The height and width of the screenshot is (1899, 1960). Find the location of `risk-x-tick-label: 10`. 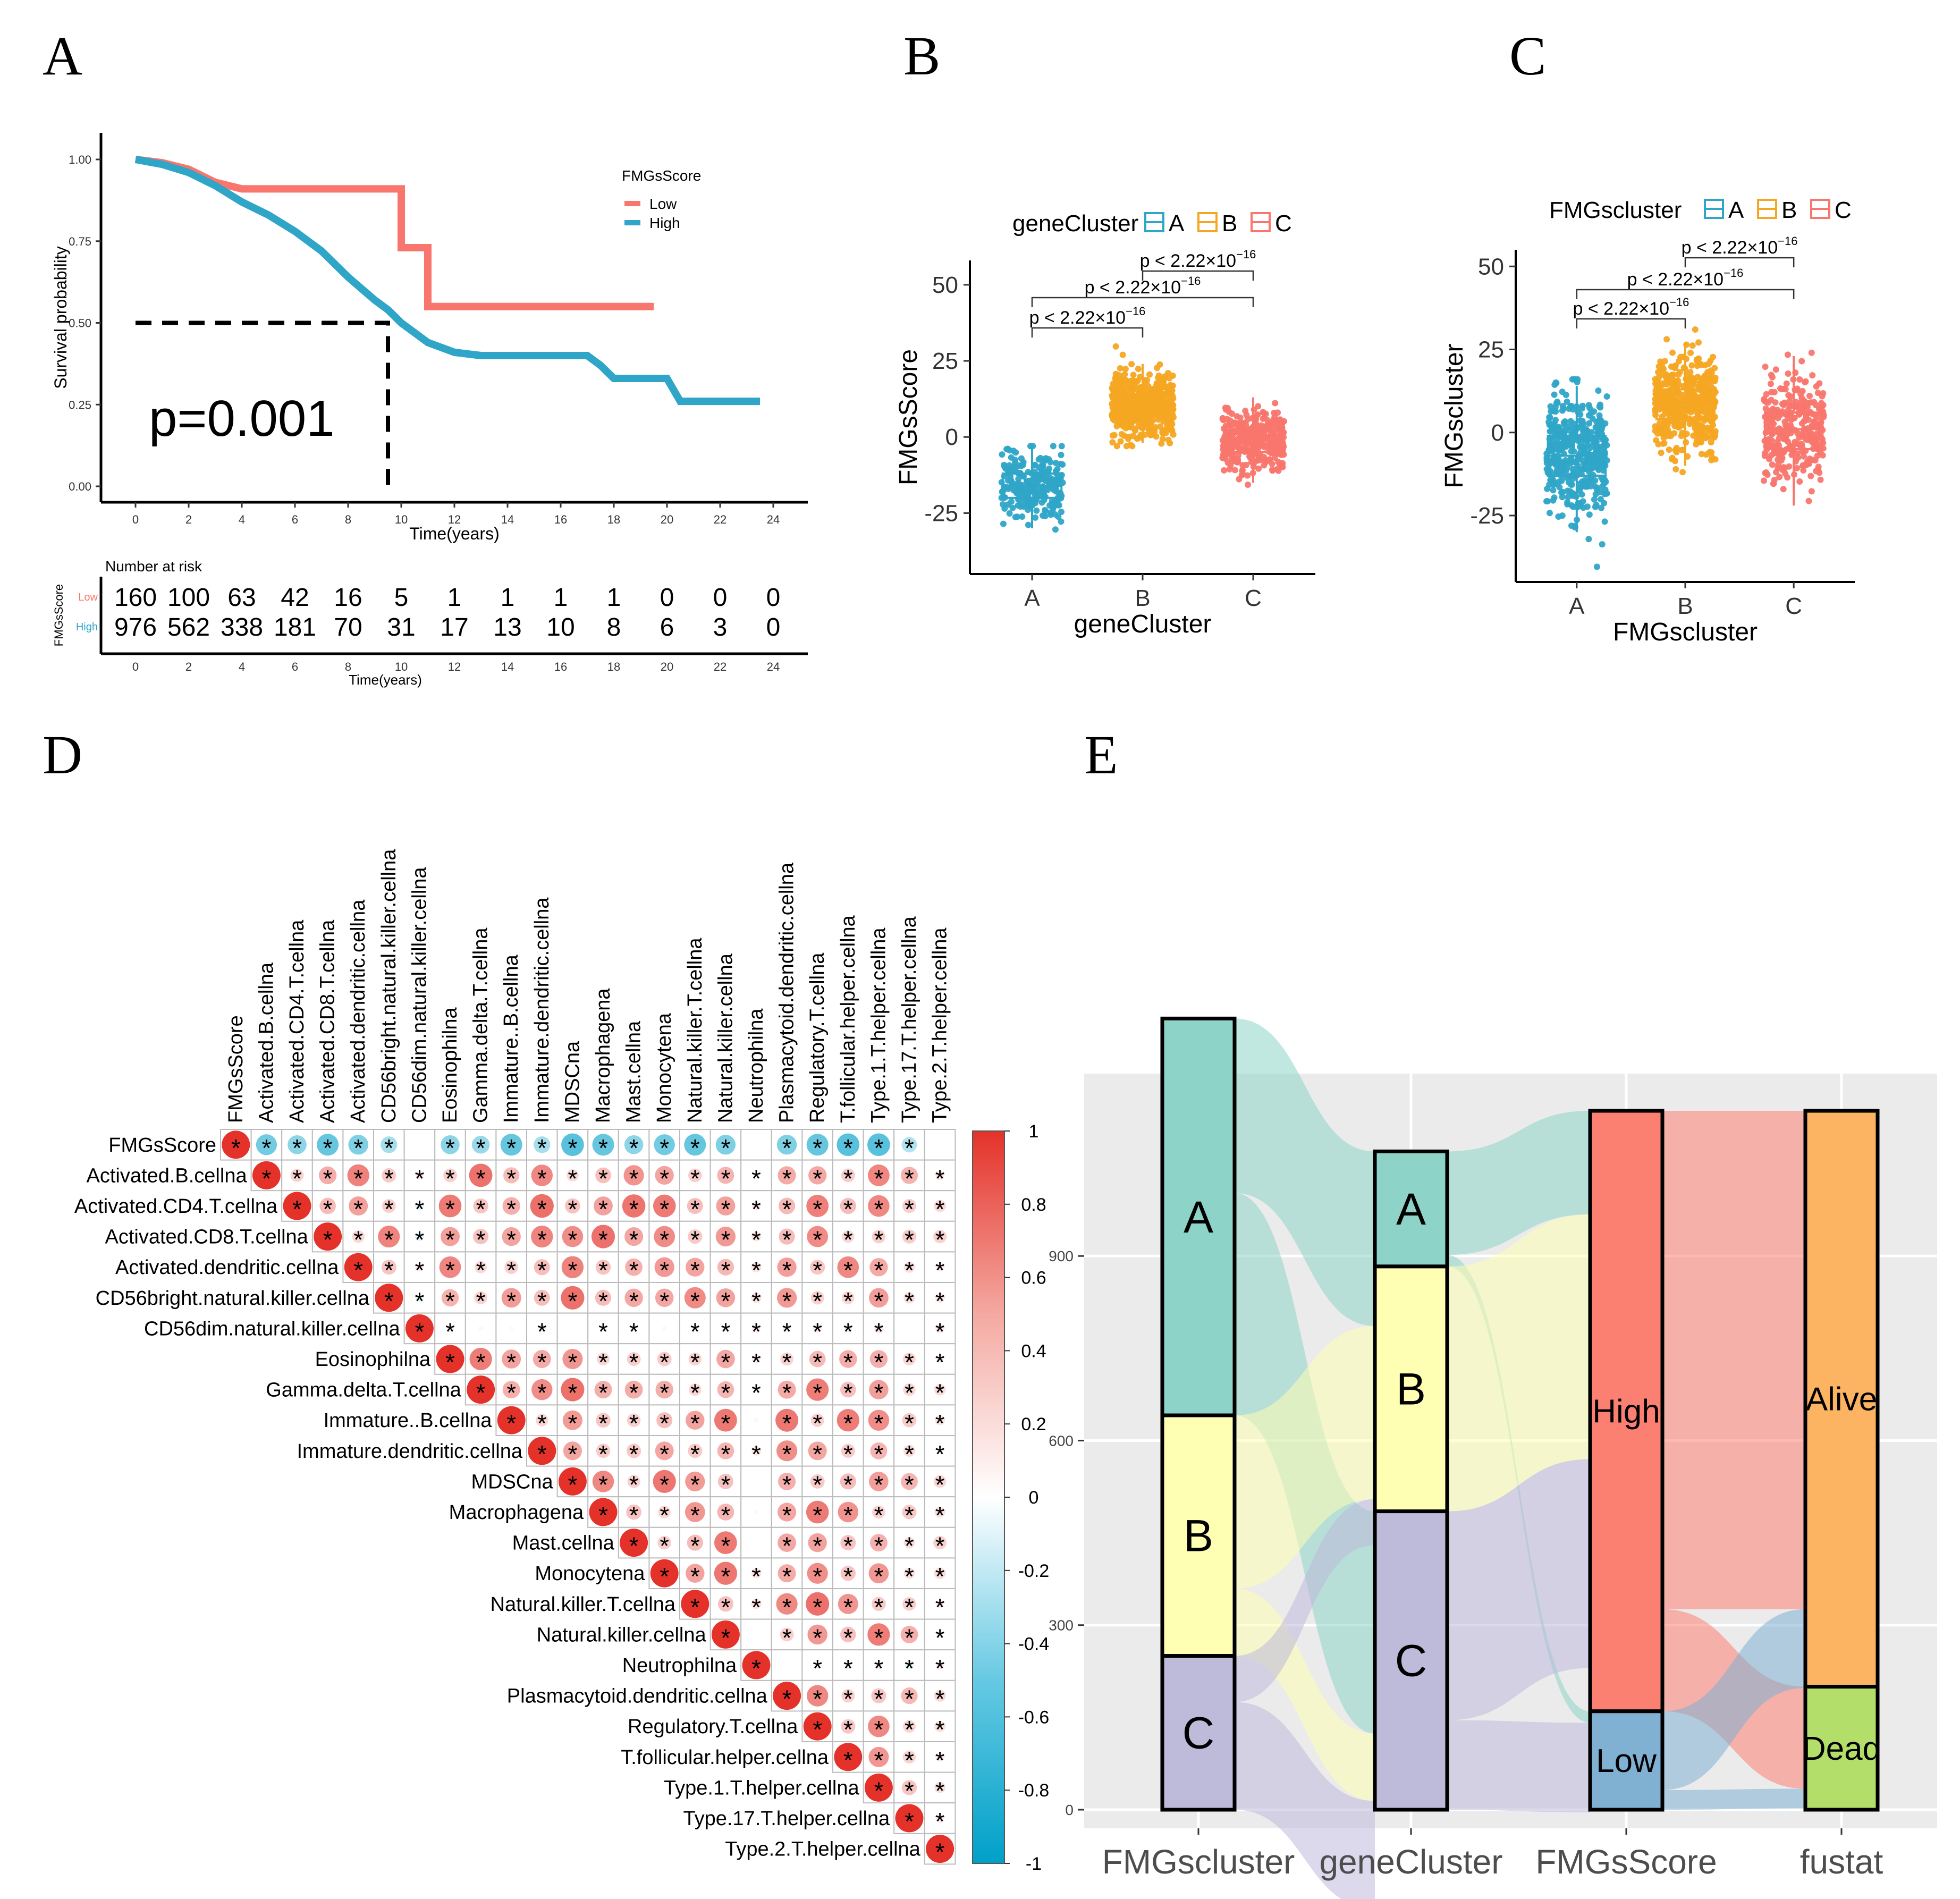

risk-x-tick-label: 10 is located at coordinates (401, 666).